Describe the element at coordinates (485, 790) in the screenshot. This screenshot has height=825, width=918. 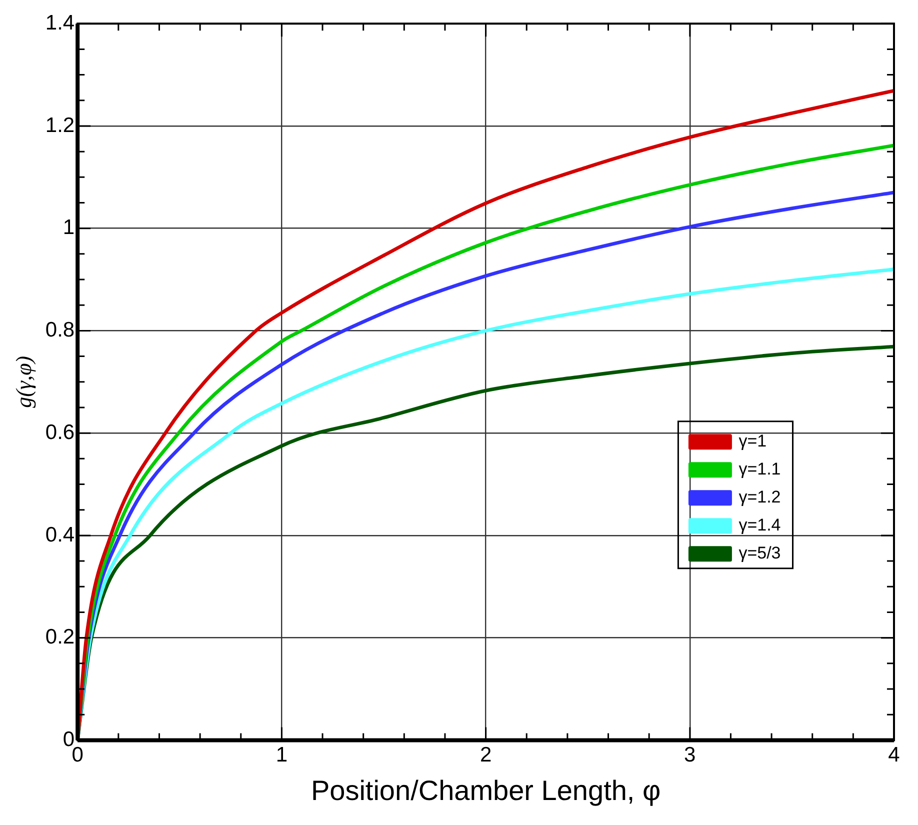
I see `x-axis-title: Position/Chamber Length, φ` at that location.